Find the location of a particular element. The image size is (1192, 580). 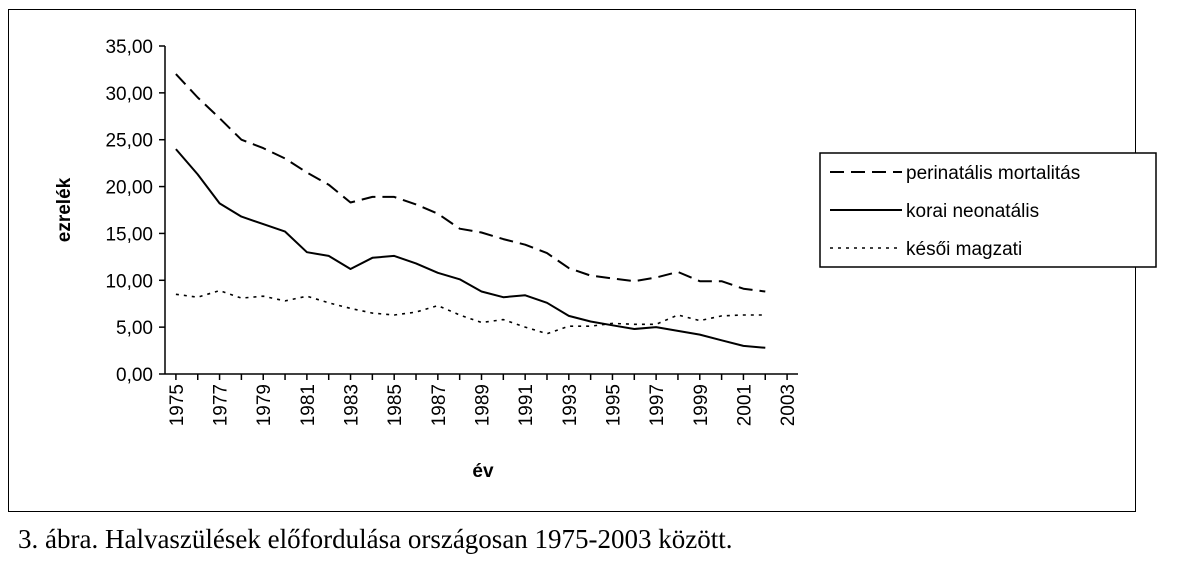

x-tick-label: 1983 is located at coordinates (352, 405).